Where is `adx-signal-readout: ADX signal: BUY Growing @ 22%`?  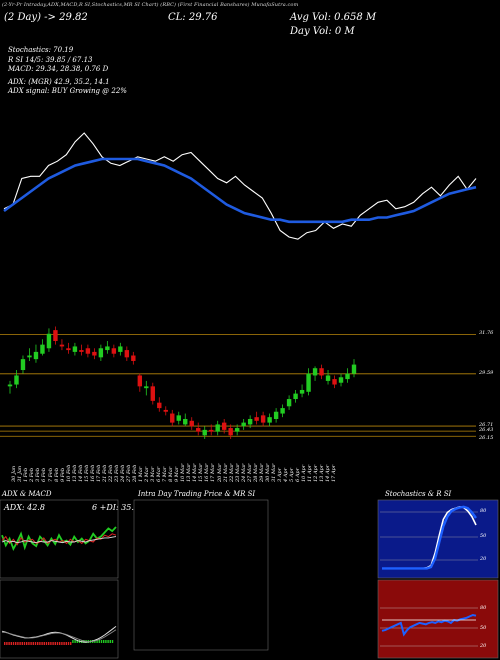
adx-signal-readout: ADX signal: BUY Growing @ 22% is located at coordinates (67, 91).